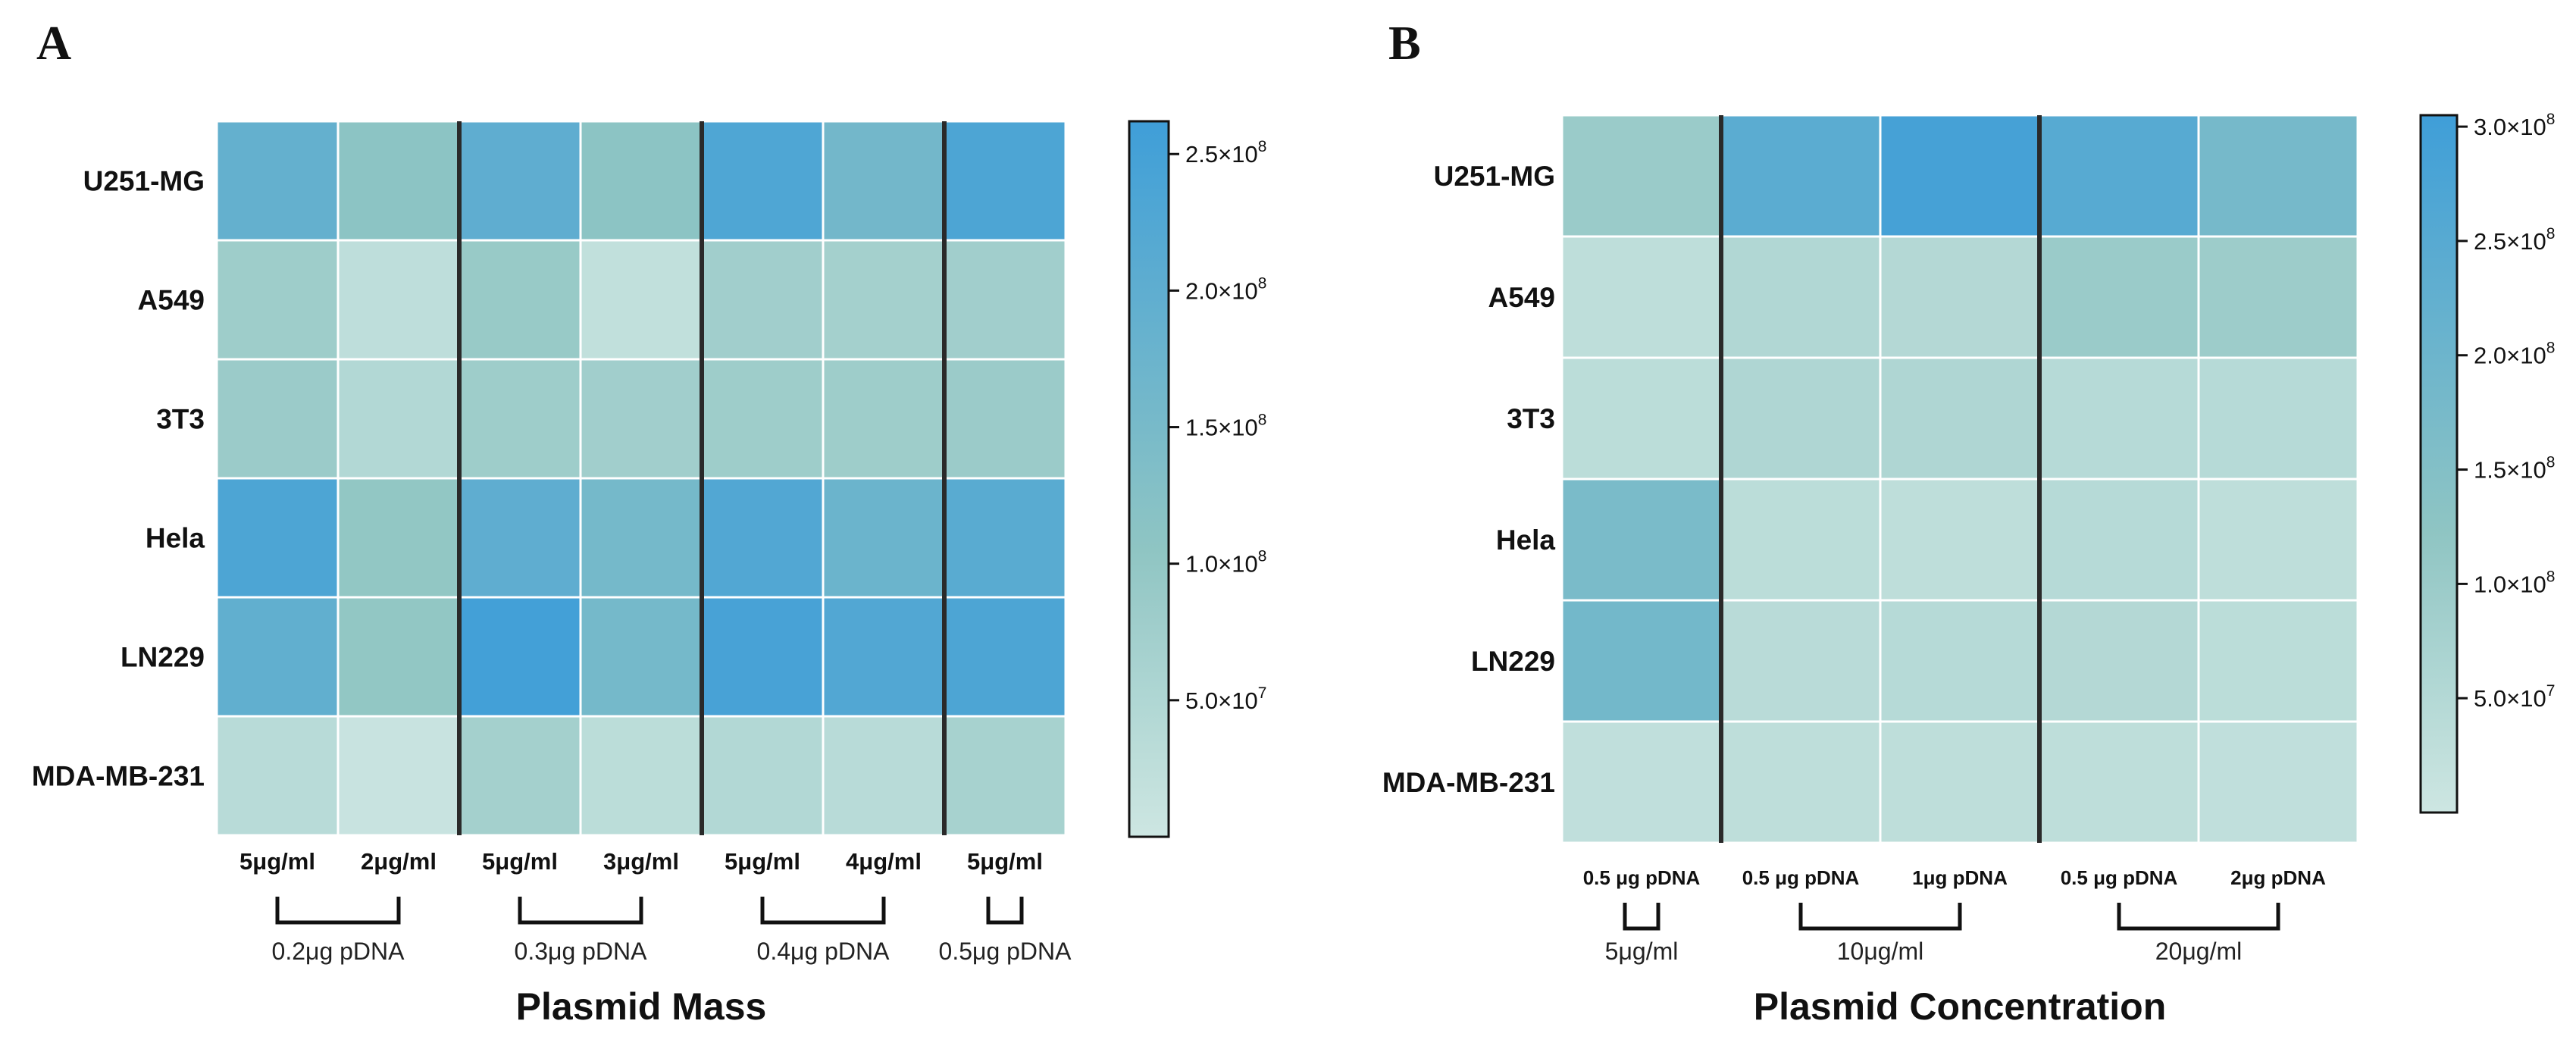 This screenshot has width=2576, height=1049. Describe the element at coordinates (1642, 540) in the screenshot. I see `heatmap-cell-b-r3-c0` at that location.